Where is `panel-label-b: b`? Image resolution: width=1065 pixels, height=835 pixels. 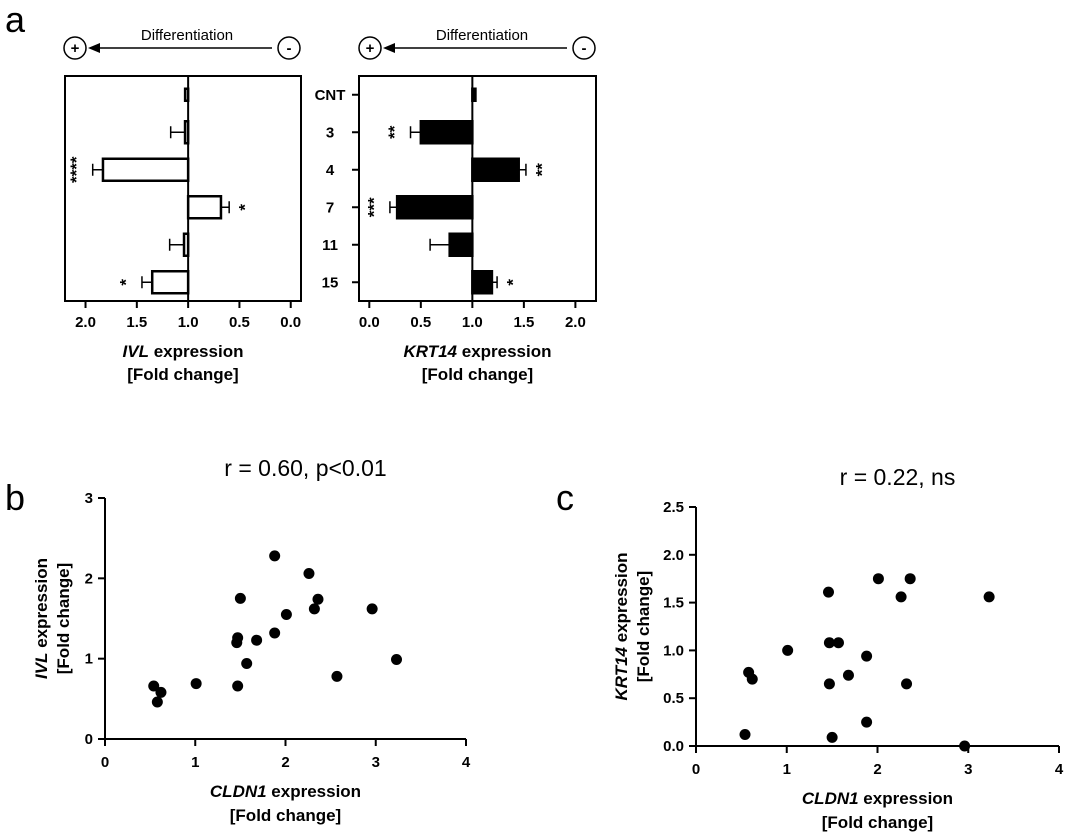 panel-label-b: b is located at coordinates (15, 497).